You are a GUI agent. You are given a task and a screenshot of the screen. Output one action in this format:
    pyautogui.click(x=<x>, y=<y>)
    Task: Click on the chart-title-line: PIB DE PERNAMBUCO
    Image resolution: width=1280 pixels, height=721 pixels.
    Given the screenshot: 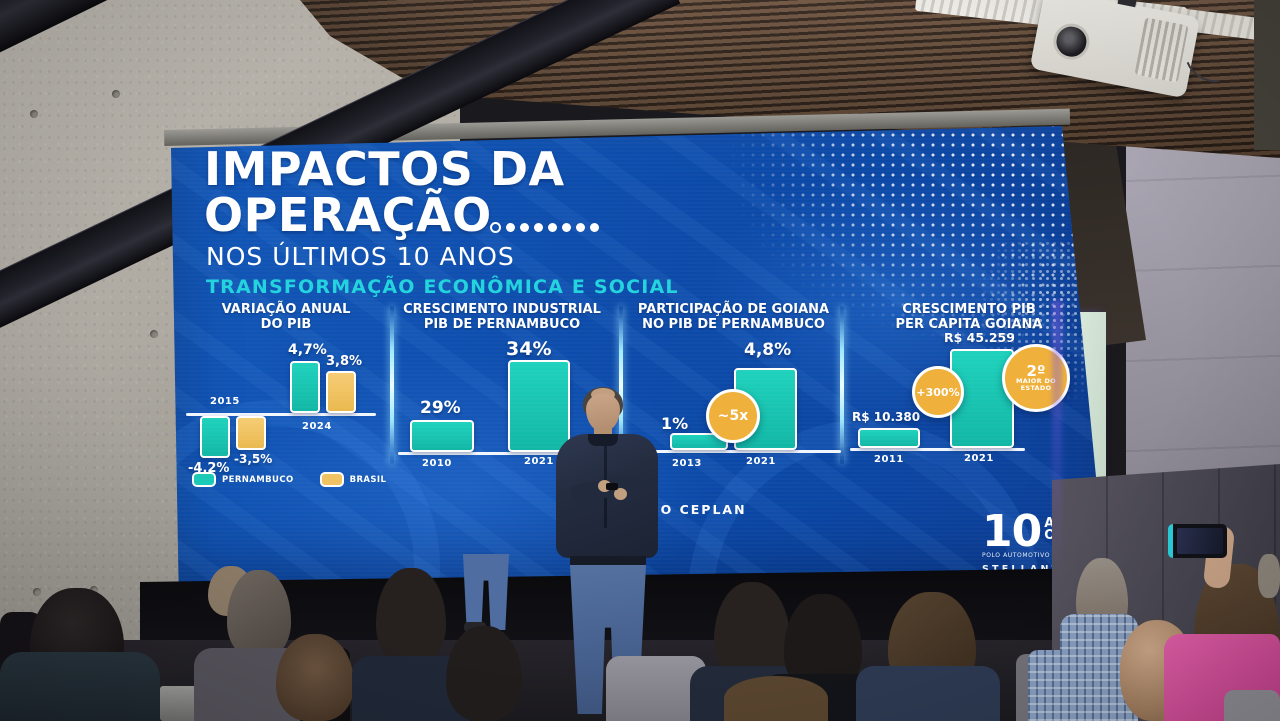 What is the action you would take?
    pyautogui.click(x=502, y=324)
    